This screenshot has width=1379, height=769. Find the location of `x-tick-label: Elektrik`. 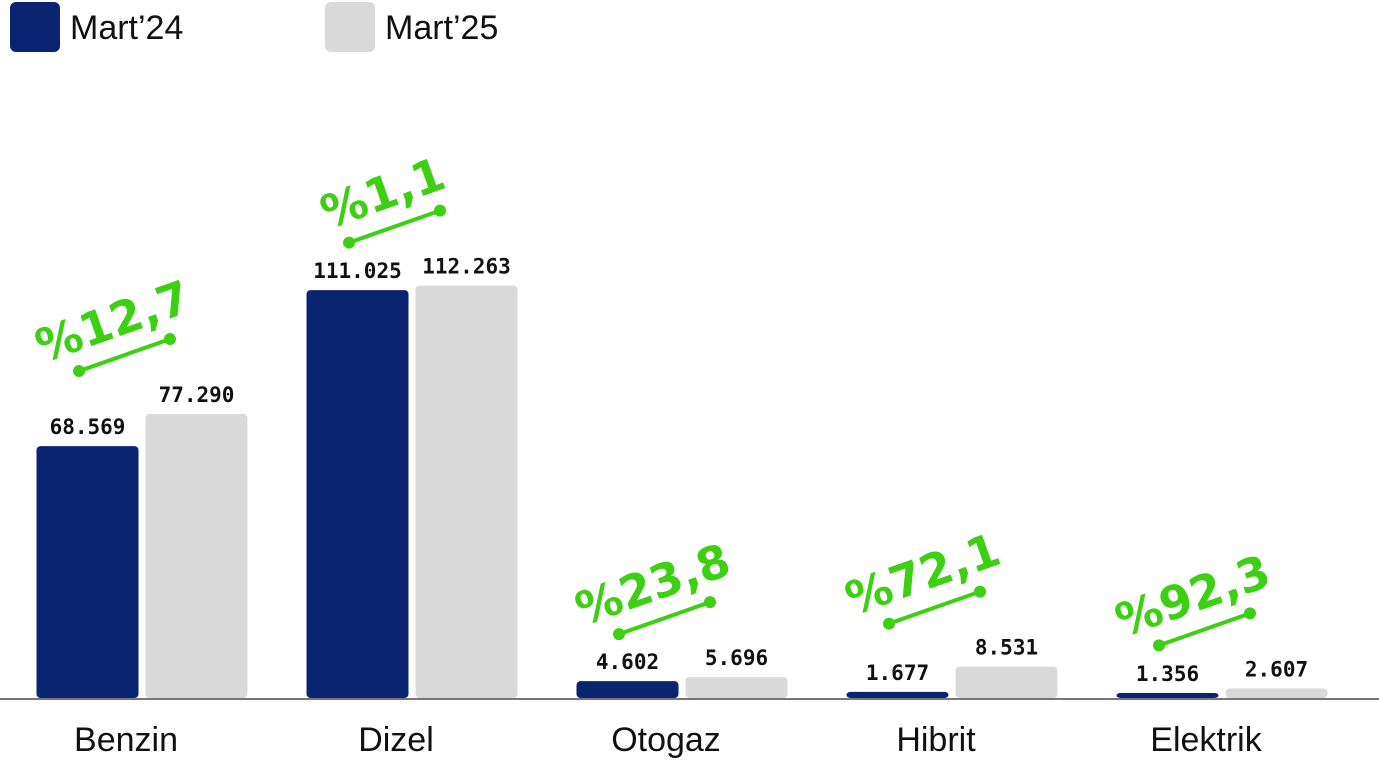

x-tick-label: Elektrik is located at coordinates (1206, 740).